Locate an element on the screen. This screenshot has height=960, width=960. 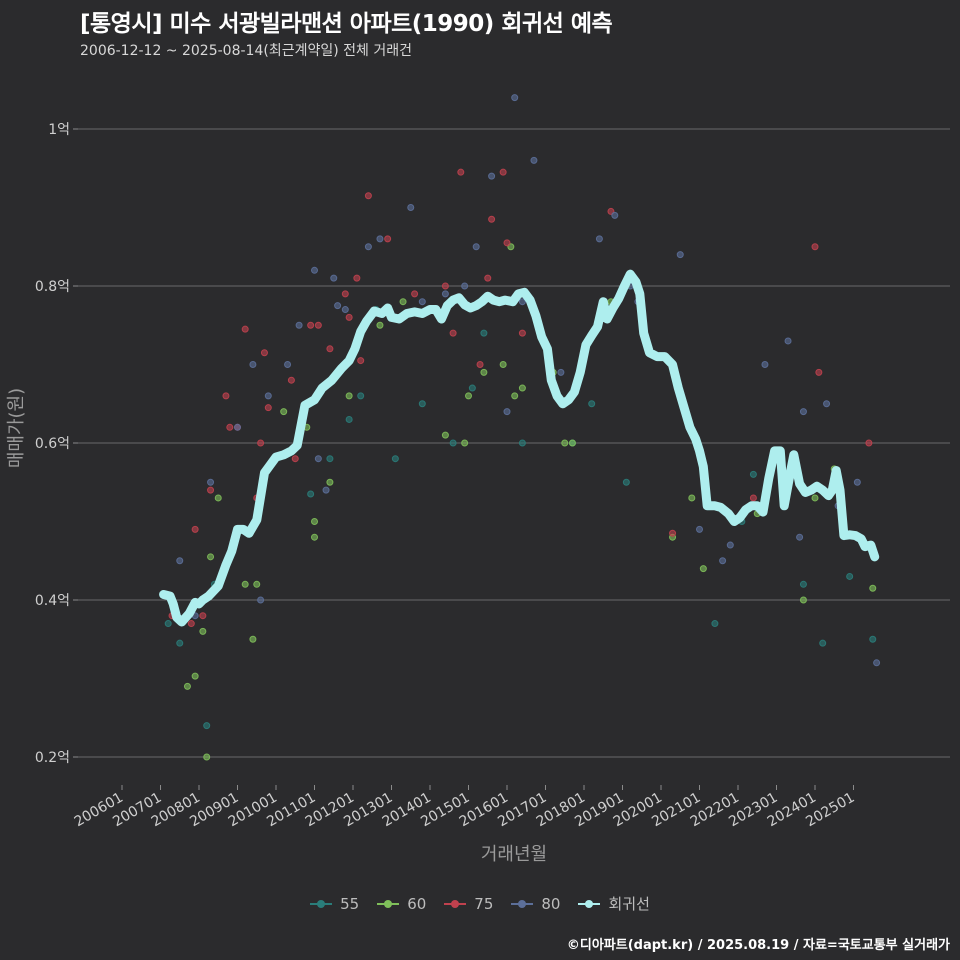
legend-label: 80 is located at coordinates (551, 903).